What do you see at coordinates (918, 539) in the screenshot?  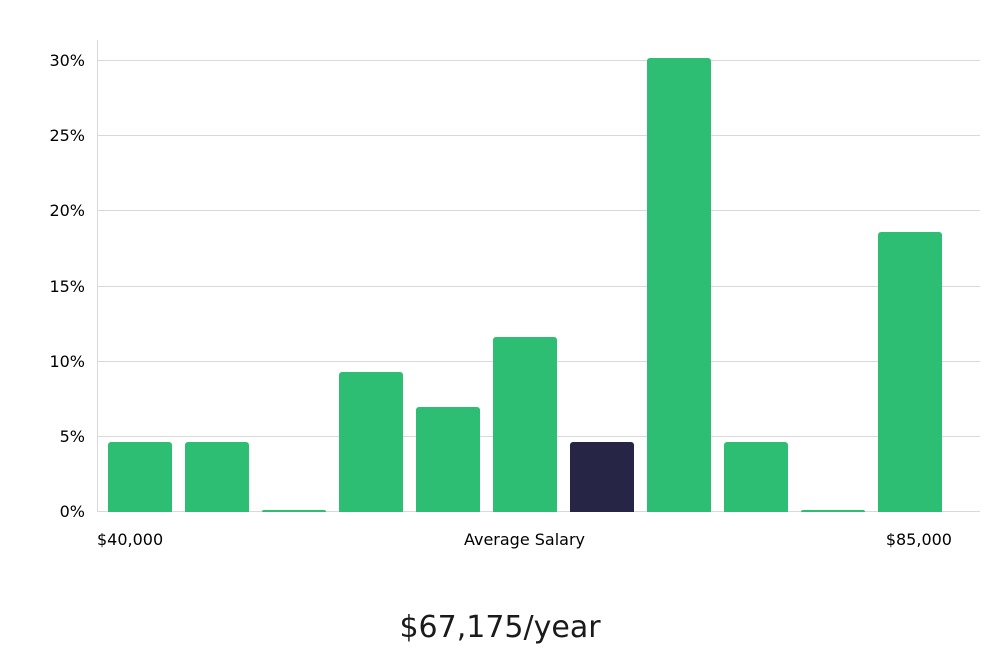 I see `x-label-max-salary: $85,000` at bounding box center [918, 539].